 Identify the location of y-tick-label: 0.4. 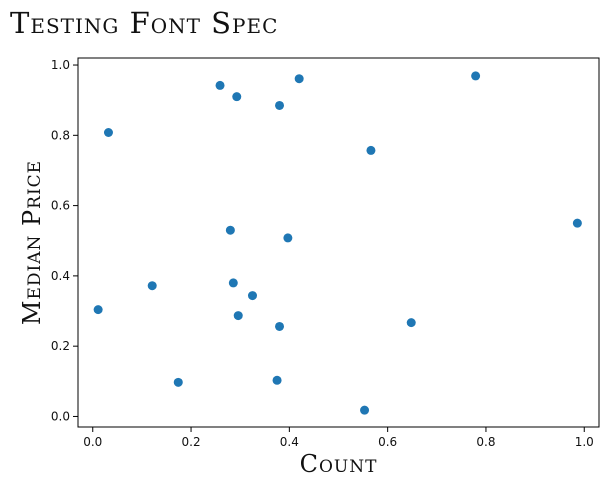
(60, 276).